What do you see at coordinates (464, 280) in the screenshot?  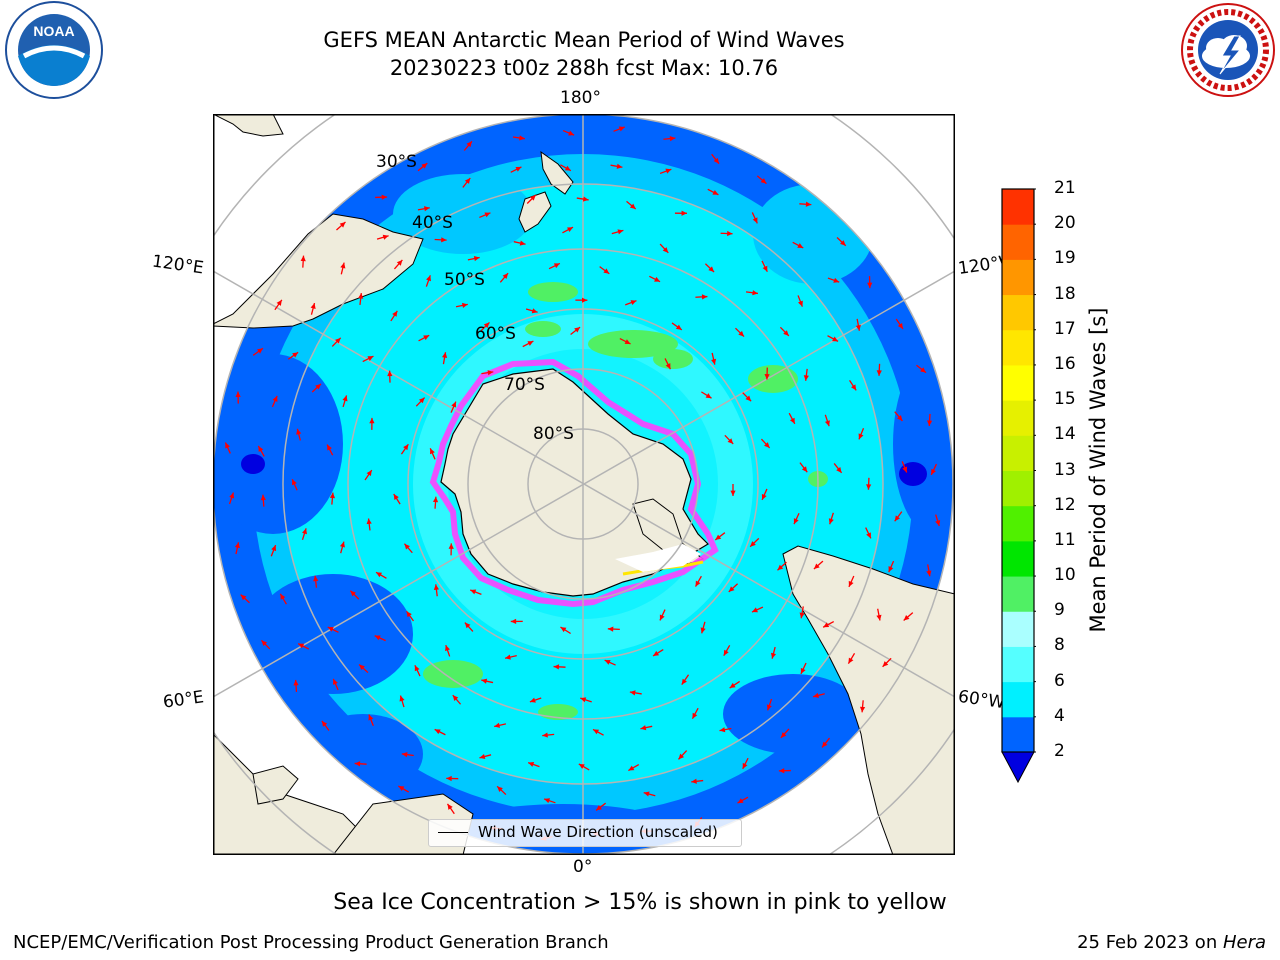 I see `lat-label-50s: 50°S` at bounding box center [464, 280].